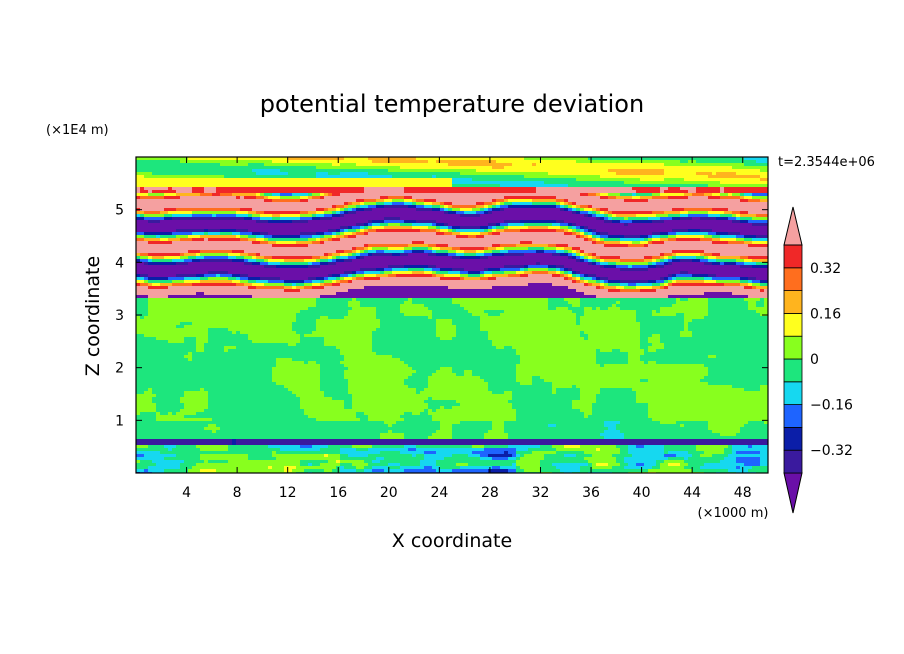 Image resolution: width=904 pixels, height=654 pixels. What do you see at coordinates (119, 421) in the screenshot?
I see `y-tick-label: 1` at bounding box center [119, 421].